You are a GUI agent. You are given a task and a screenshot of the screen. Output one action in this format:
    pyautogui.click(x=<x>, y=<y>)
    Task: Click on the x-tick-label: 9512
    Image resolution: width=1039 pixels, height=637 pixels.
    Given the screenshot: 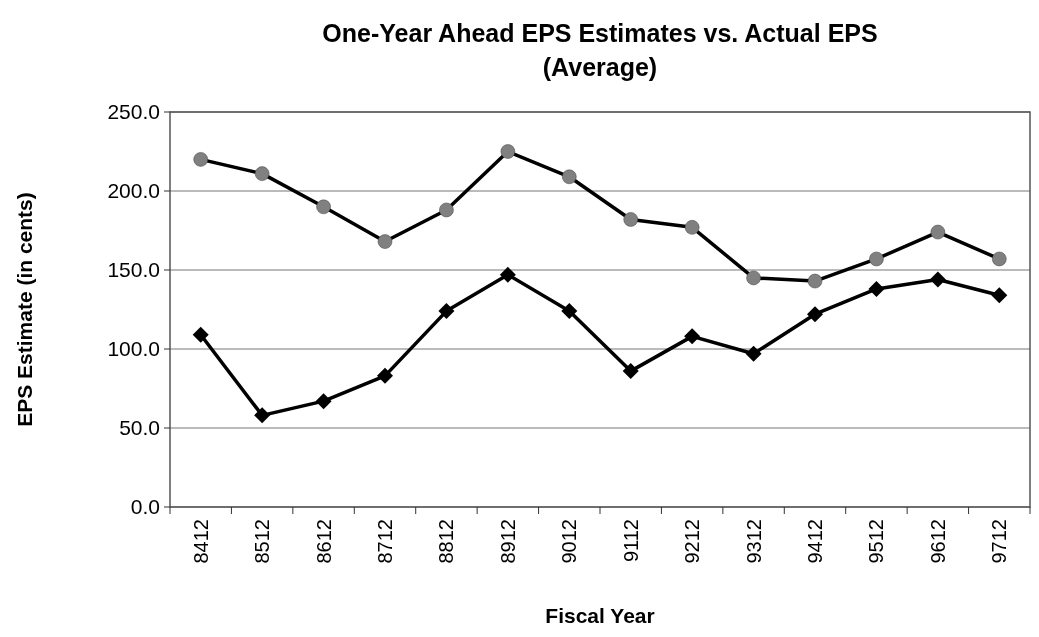 What is the action you would take?
    pyautogui.click(x=876, y=541)
    